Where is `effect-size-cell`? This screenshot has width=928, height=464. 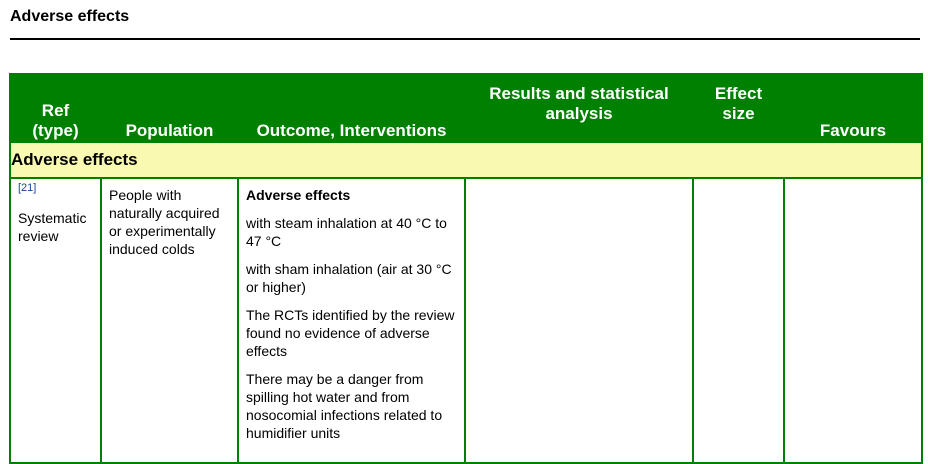
effect-size-cell is located at coordinates (738, 320).